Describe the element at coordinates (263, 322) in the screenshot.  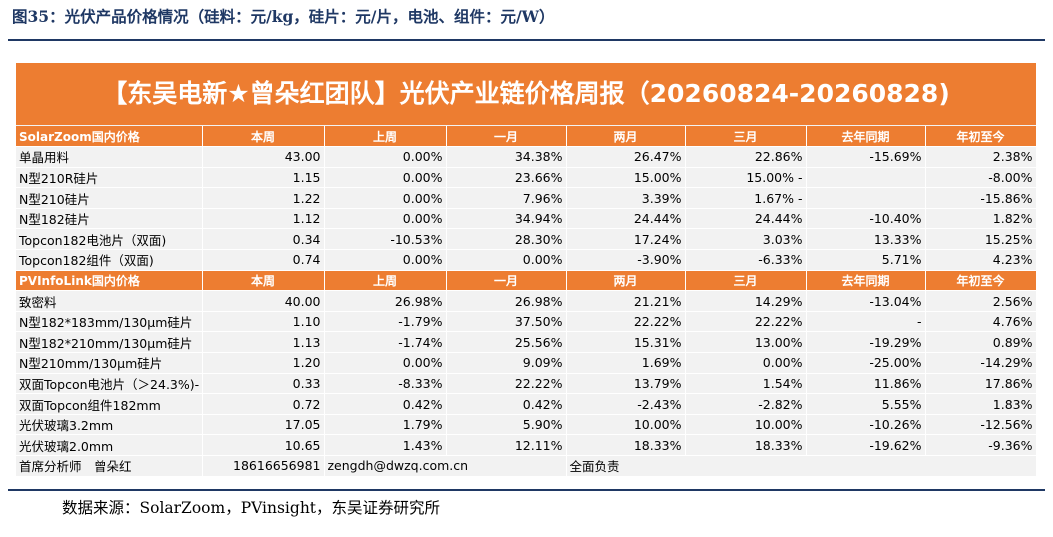
I see `price-cell: 1.10` at that location.